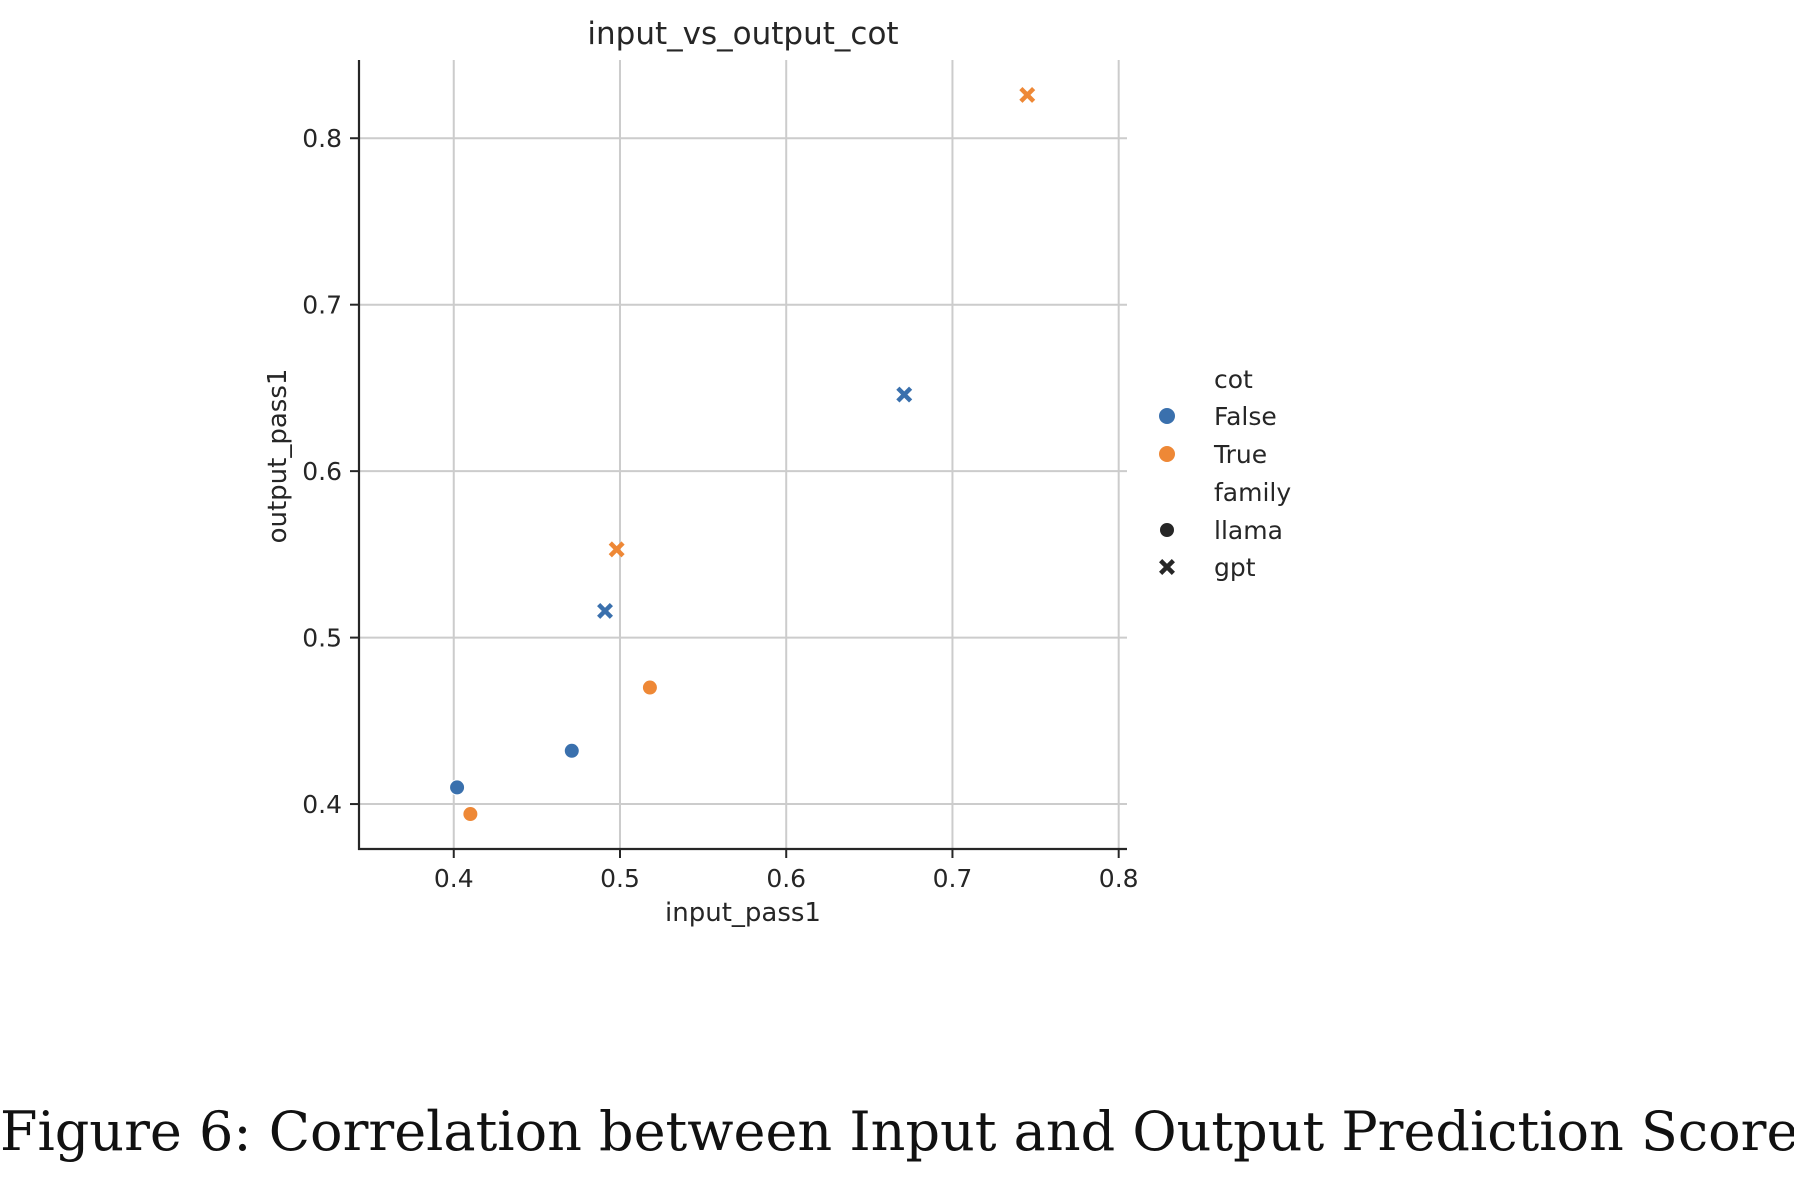  I want to click on legend-label-gpt: gpt, so click(1235, 567).